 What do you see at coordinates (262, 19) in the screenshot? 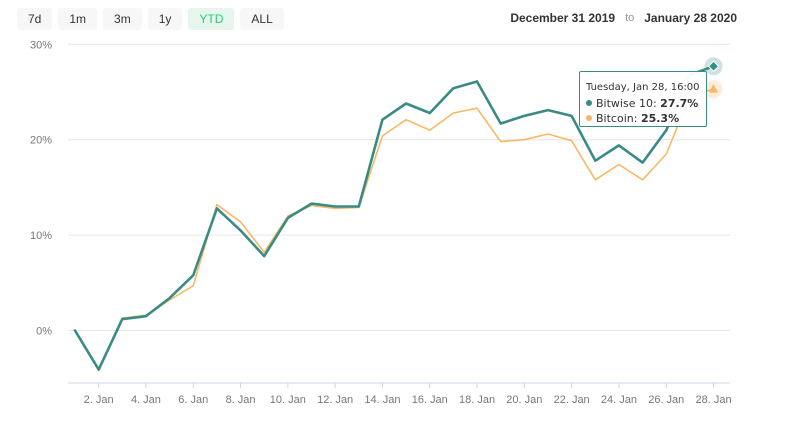
I see `range-all-button: ALL` at bounding box center [262, 19].